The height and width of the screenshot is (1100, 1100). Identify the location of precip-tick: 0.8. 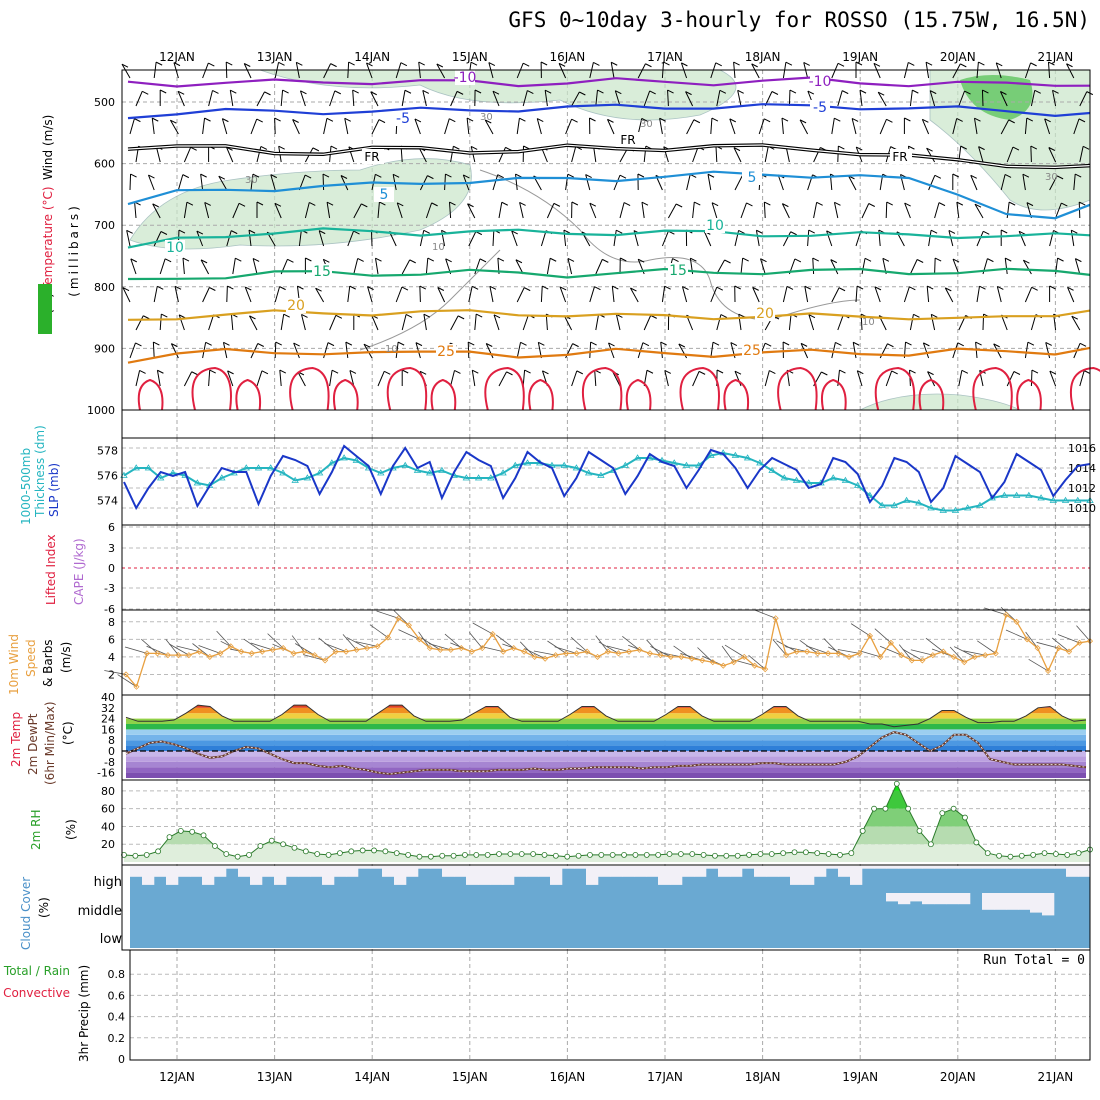
(117, 974).